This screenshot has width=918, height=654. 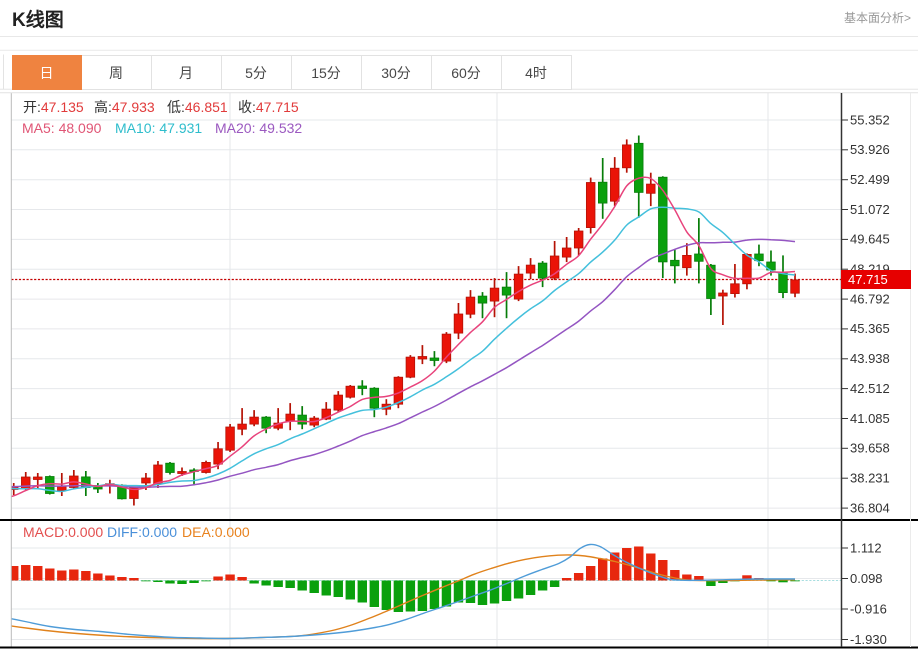 I want to click on svg-text: 36.804, so click(x=870, y=507).